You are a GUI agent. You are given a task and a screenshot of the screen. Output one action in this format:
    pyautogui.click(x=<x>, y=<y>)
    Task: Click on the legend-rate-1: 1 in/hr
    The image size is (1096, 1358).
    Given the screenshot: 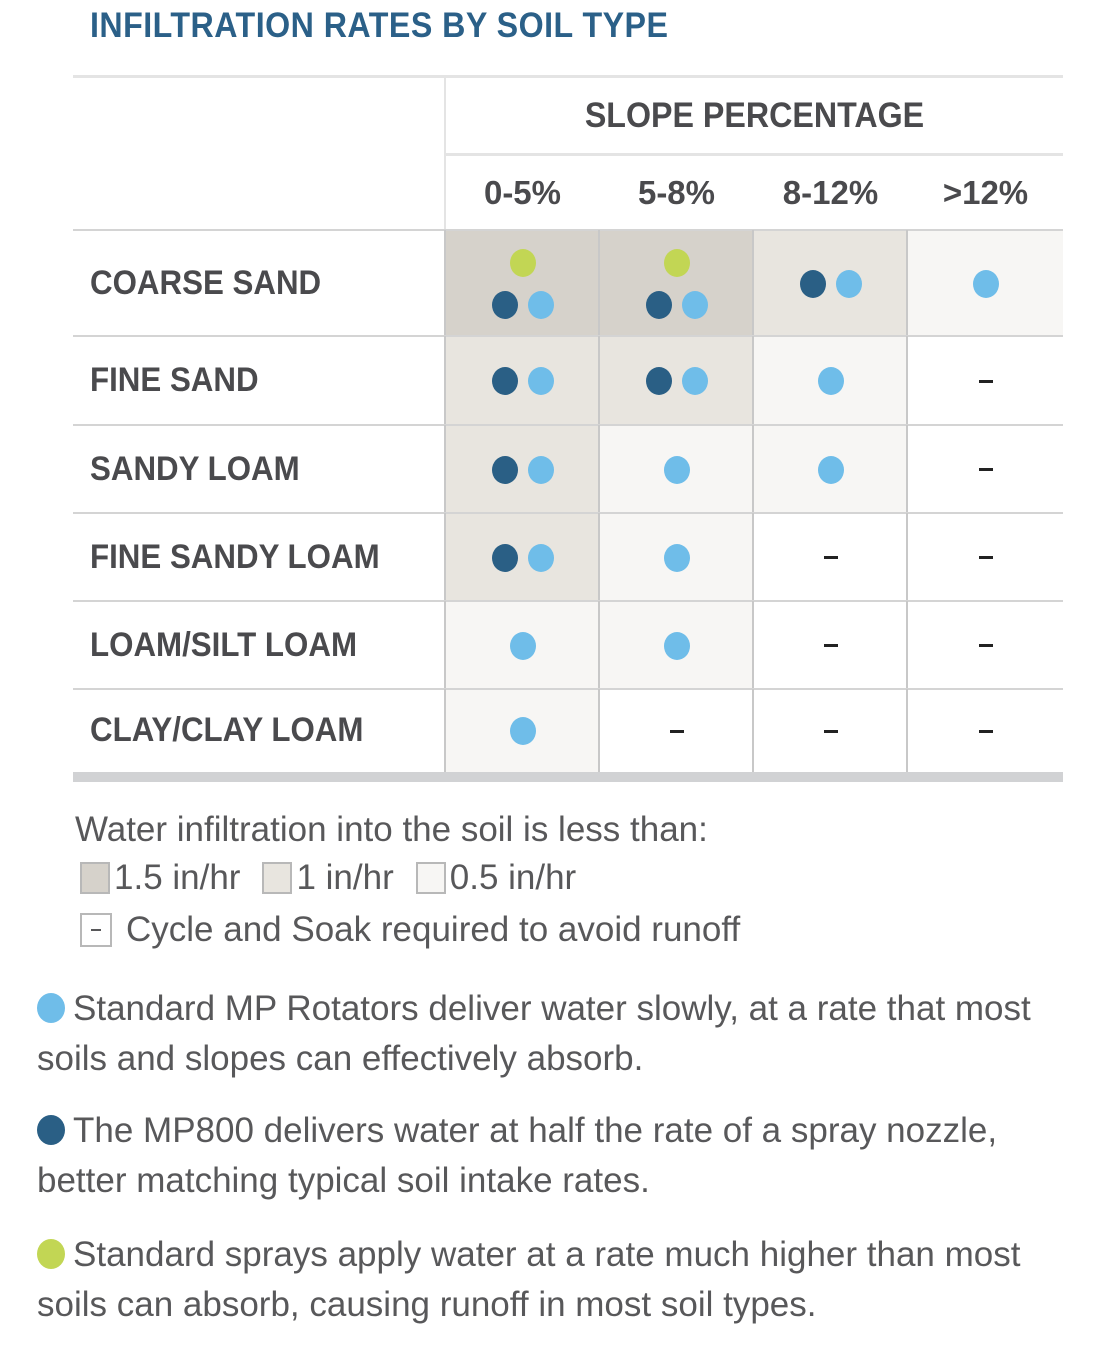 What is the action you would take?
    pyautogui.click(x=328, y=878)
    